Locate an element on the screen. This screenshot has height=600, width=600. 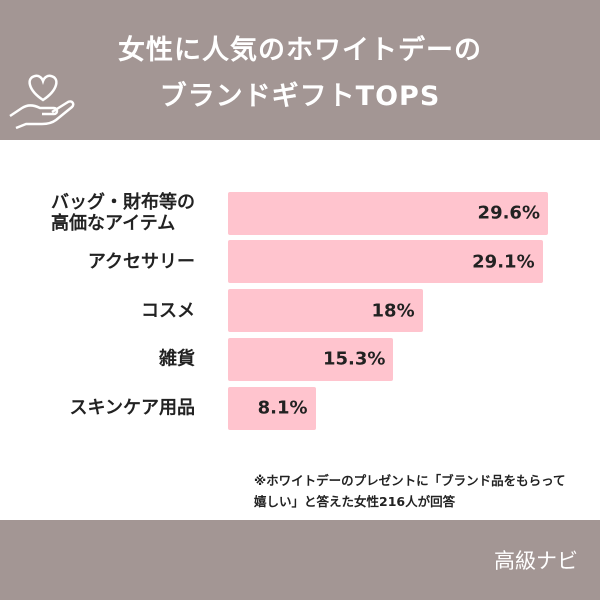
heart-hand-icon is located at coordinates (42, 102).